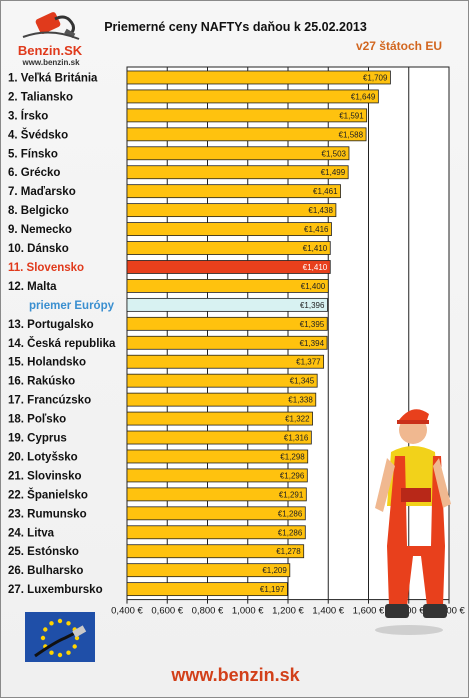  Describe the element at coordinates (55, 590) in the screenshot. I see `category-label: 27. Luxembursko` at that location.